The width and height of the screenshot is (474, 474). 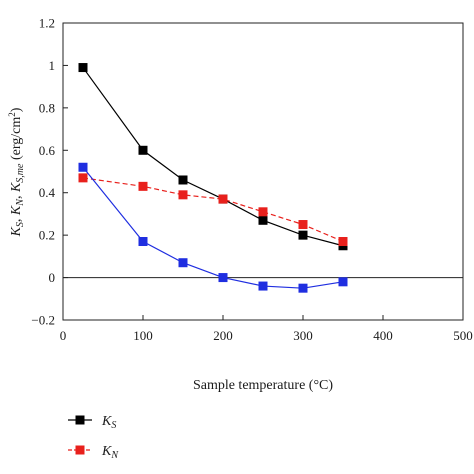 I want to click on y-tick-label: 0.4, so click(x=47, y=192).